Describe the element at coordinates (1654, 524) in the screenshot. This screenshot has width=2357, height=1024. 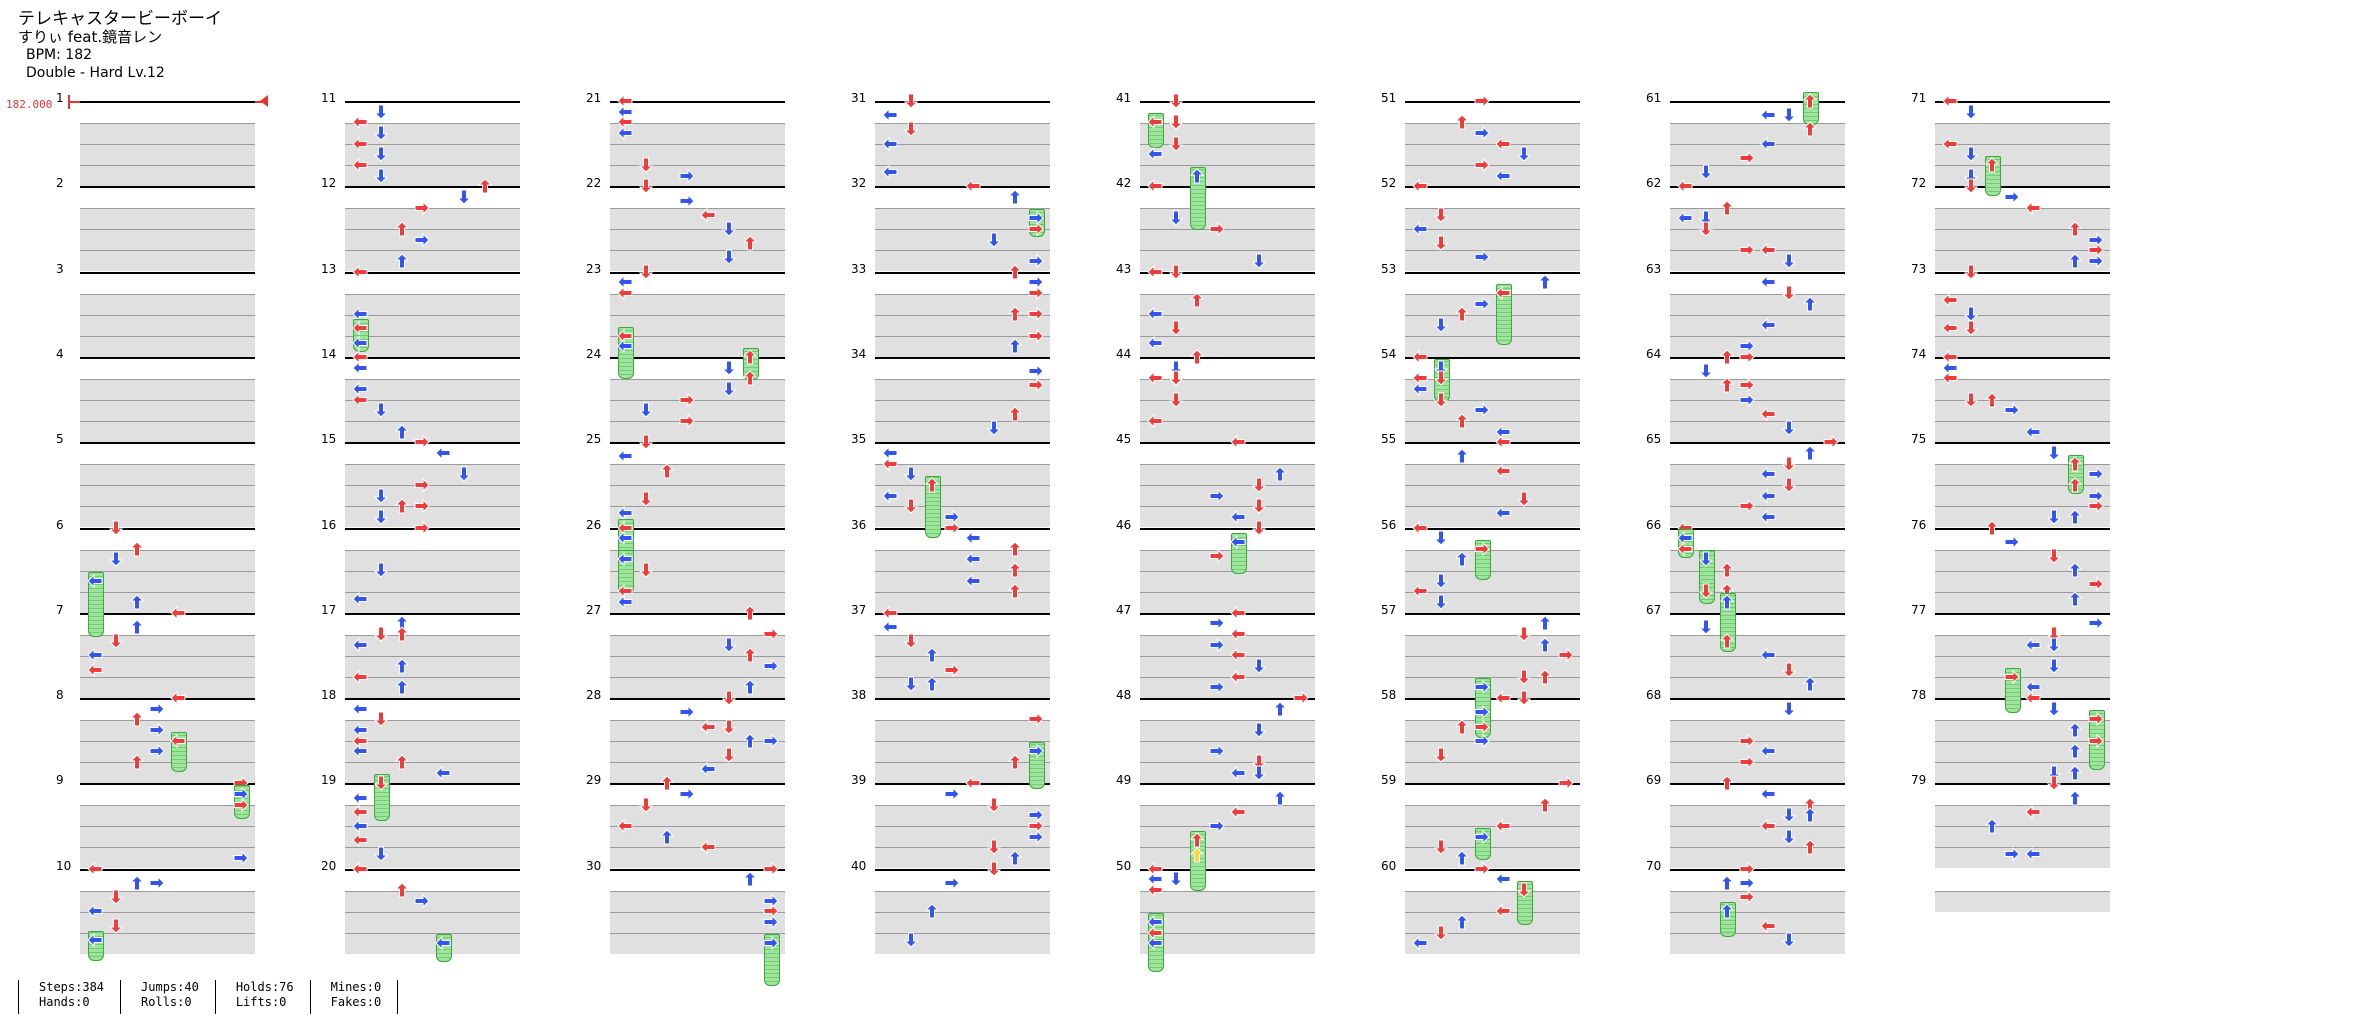
I see `measure-number: 66` at that location.